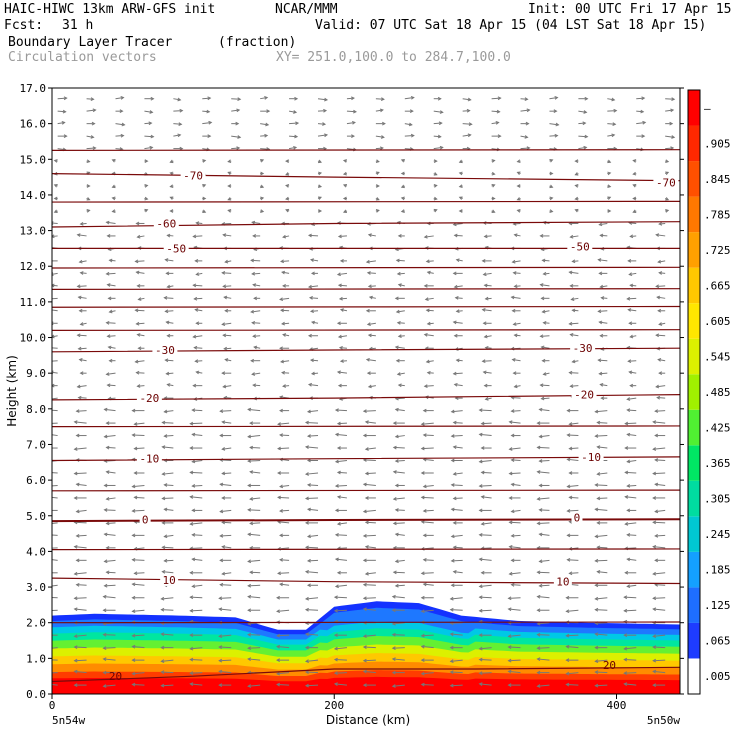 This screenshot has width=740, height=740. What do you see at coordinates (694, 392) in the screenshot?
I see `colorbar-swatch` at bounding box center [694, 392].